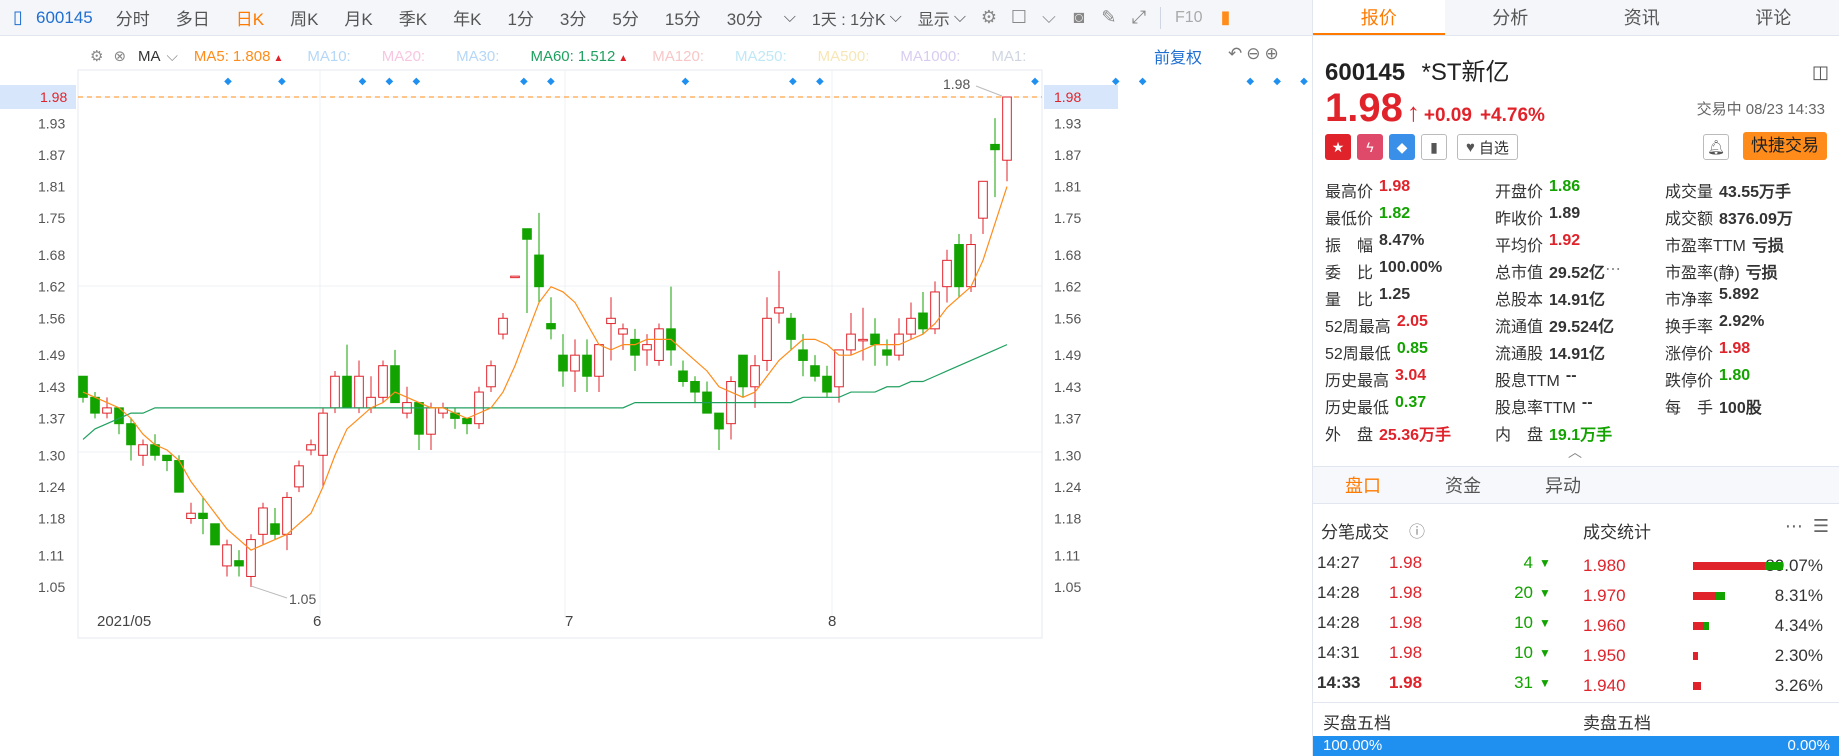 The width and height of the screenshot is (1839, 756). Describe the element at coordinates (1580, 405) in the screenshot. I see `stat-row: 历史最低 0.37 股息率TTM -- 每 手 100股` at that location.